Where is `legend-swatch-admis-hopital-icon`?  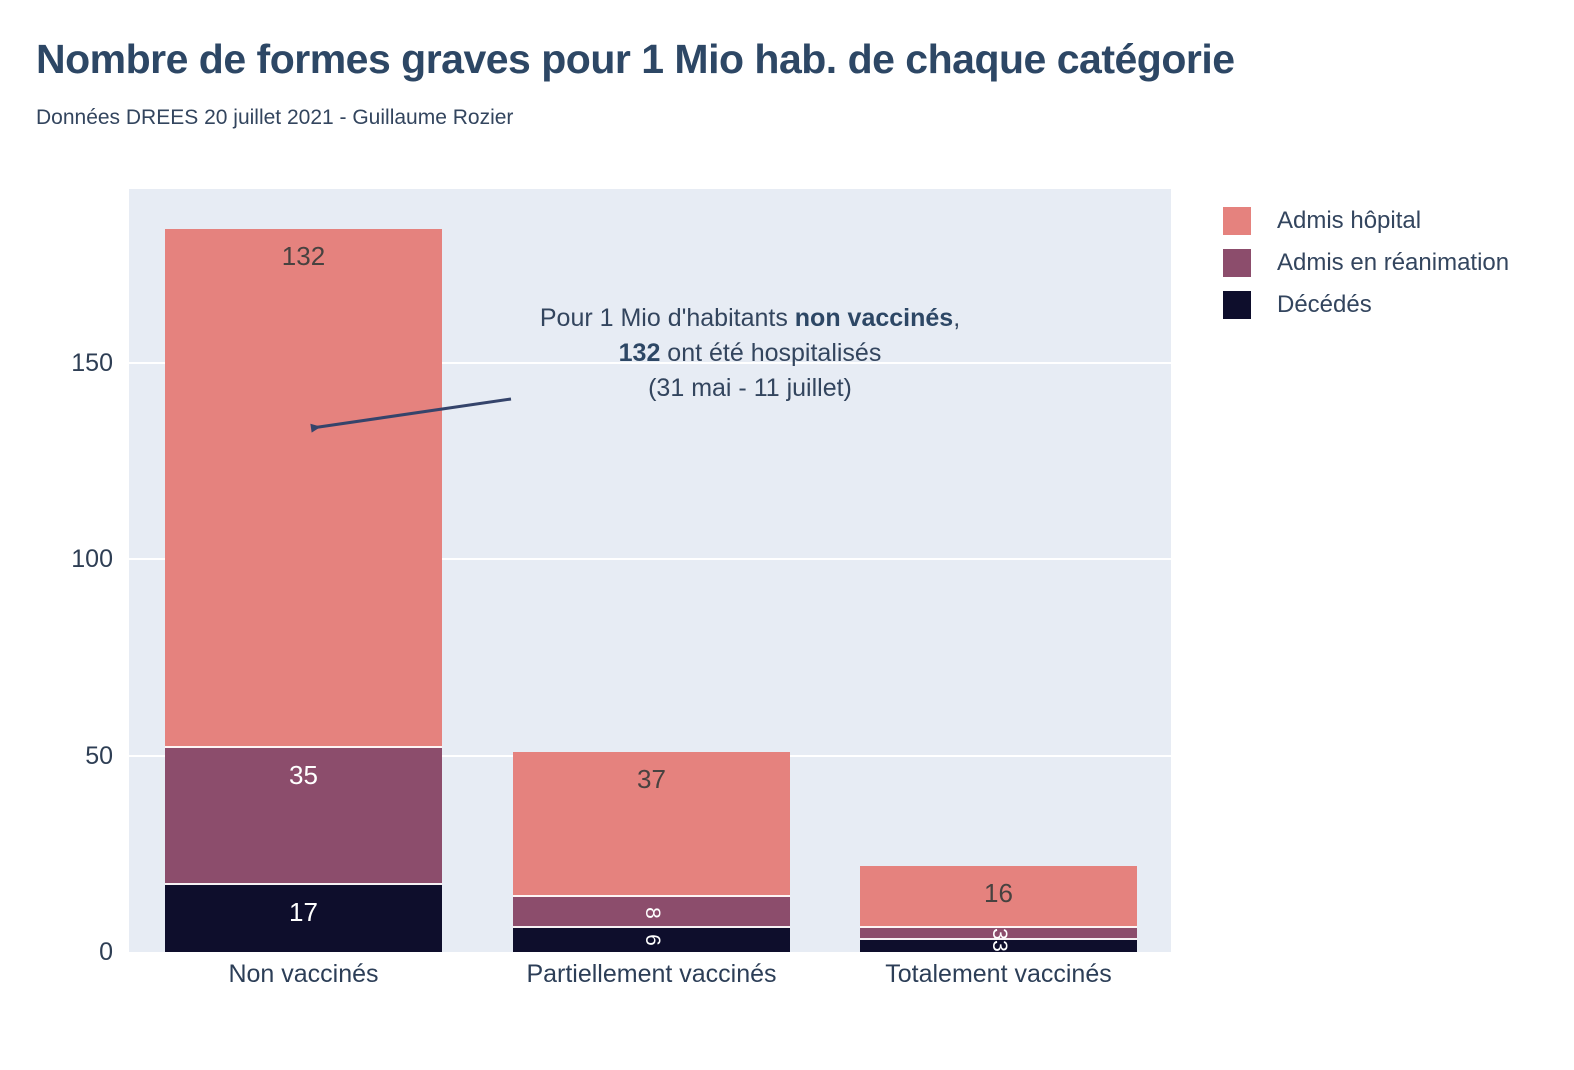
legend-swatch-admis-hopital-icon is located at coordinates (1237, 221).